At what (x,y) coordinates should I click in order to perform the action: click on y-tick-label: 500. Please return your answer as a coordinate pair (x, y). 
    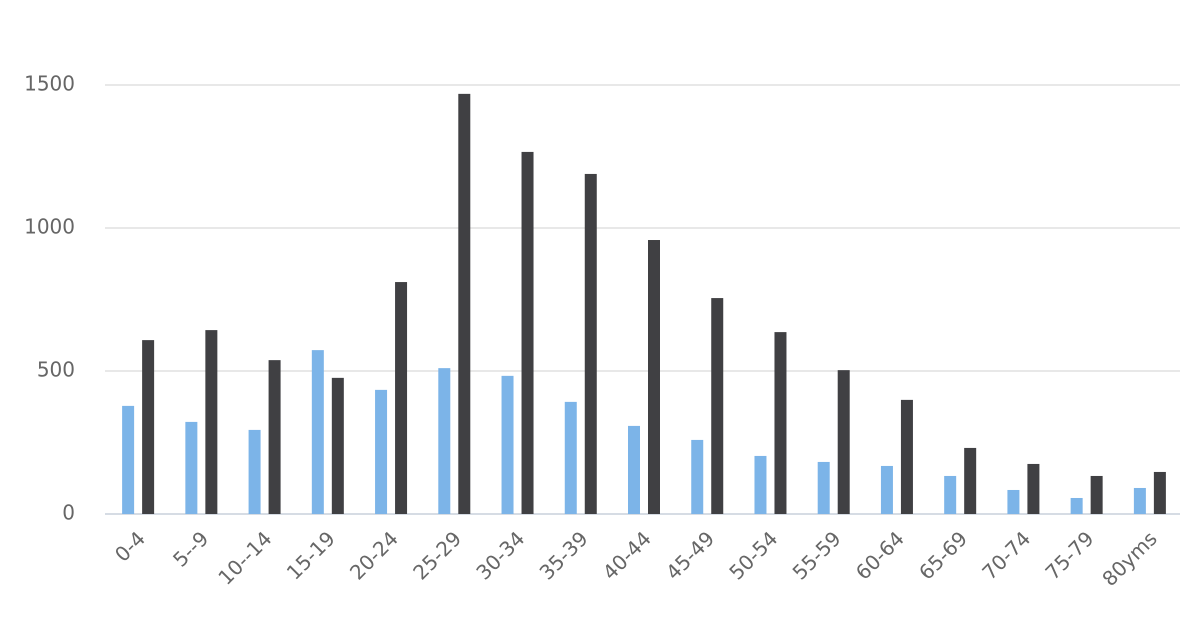
    Looking at the image, I should click on (56, 370).